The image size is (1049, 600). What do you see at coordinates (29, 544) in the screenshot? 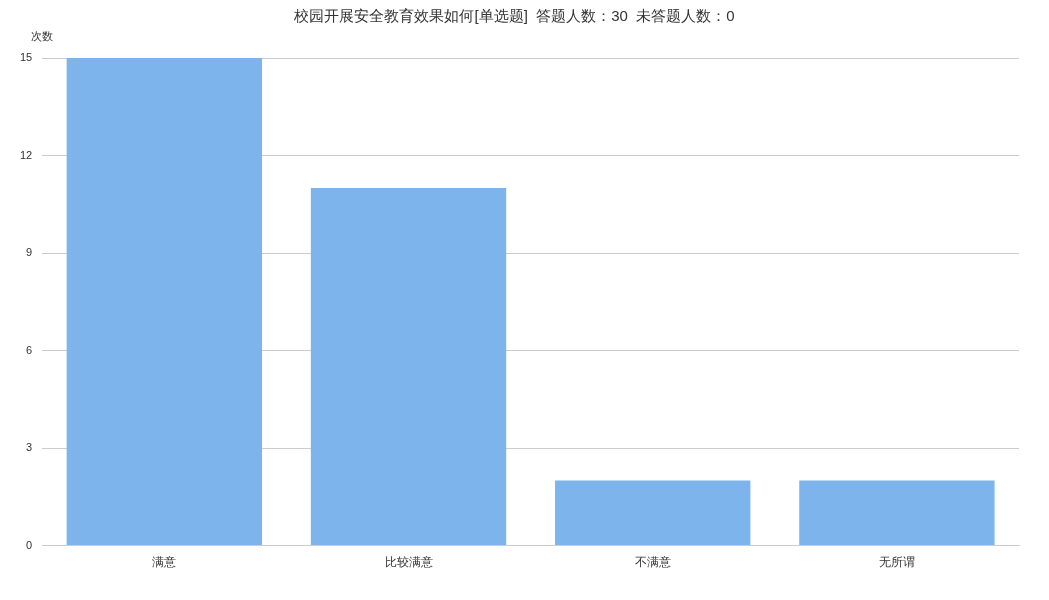
I see `y-tick-label: 0` at bounding box center [29, 544].